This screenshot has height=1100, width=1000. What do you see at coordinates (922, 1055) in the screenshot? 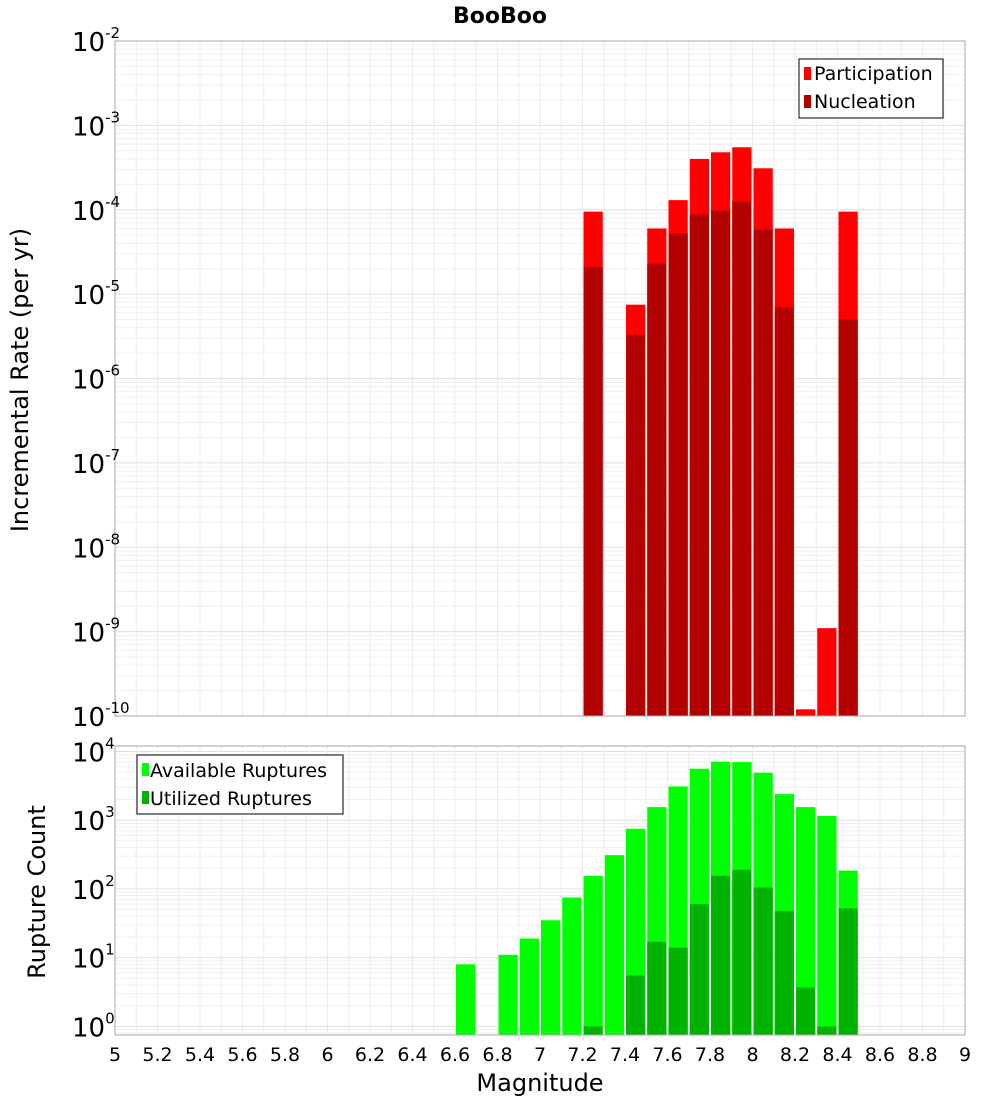
I see `x-tick-label: 8.8` at bounding box center [922, 1055].